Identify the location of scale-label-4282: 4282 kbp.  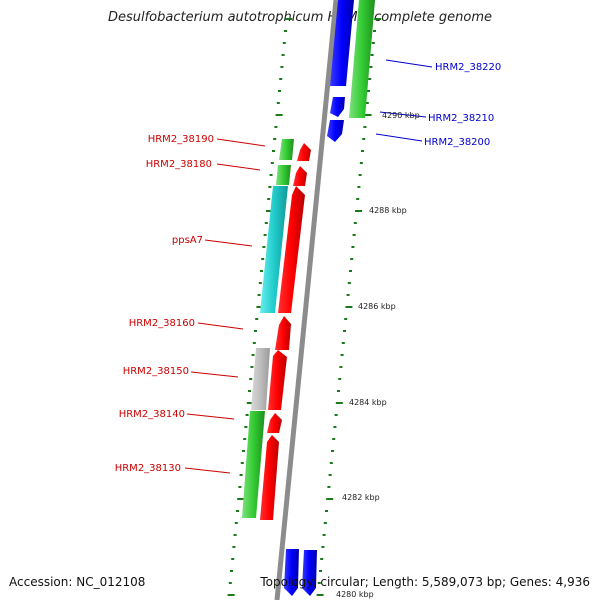
(361, 497).